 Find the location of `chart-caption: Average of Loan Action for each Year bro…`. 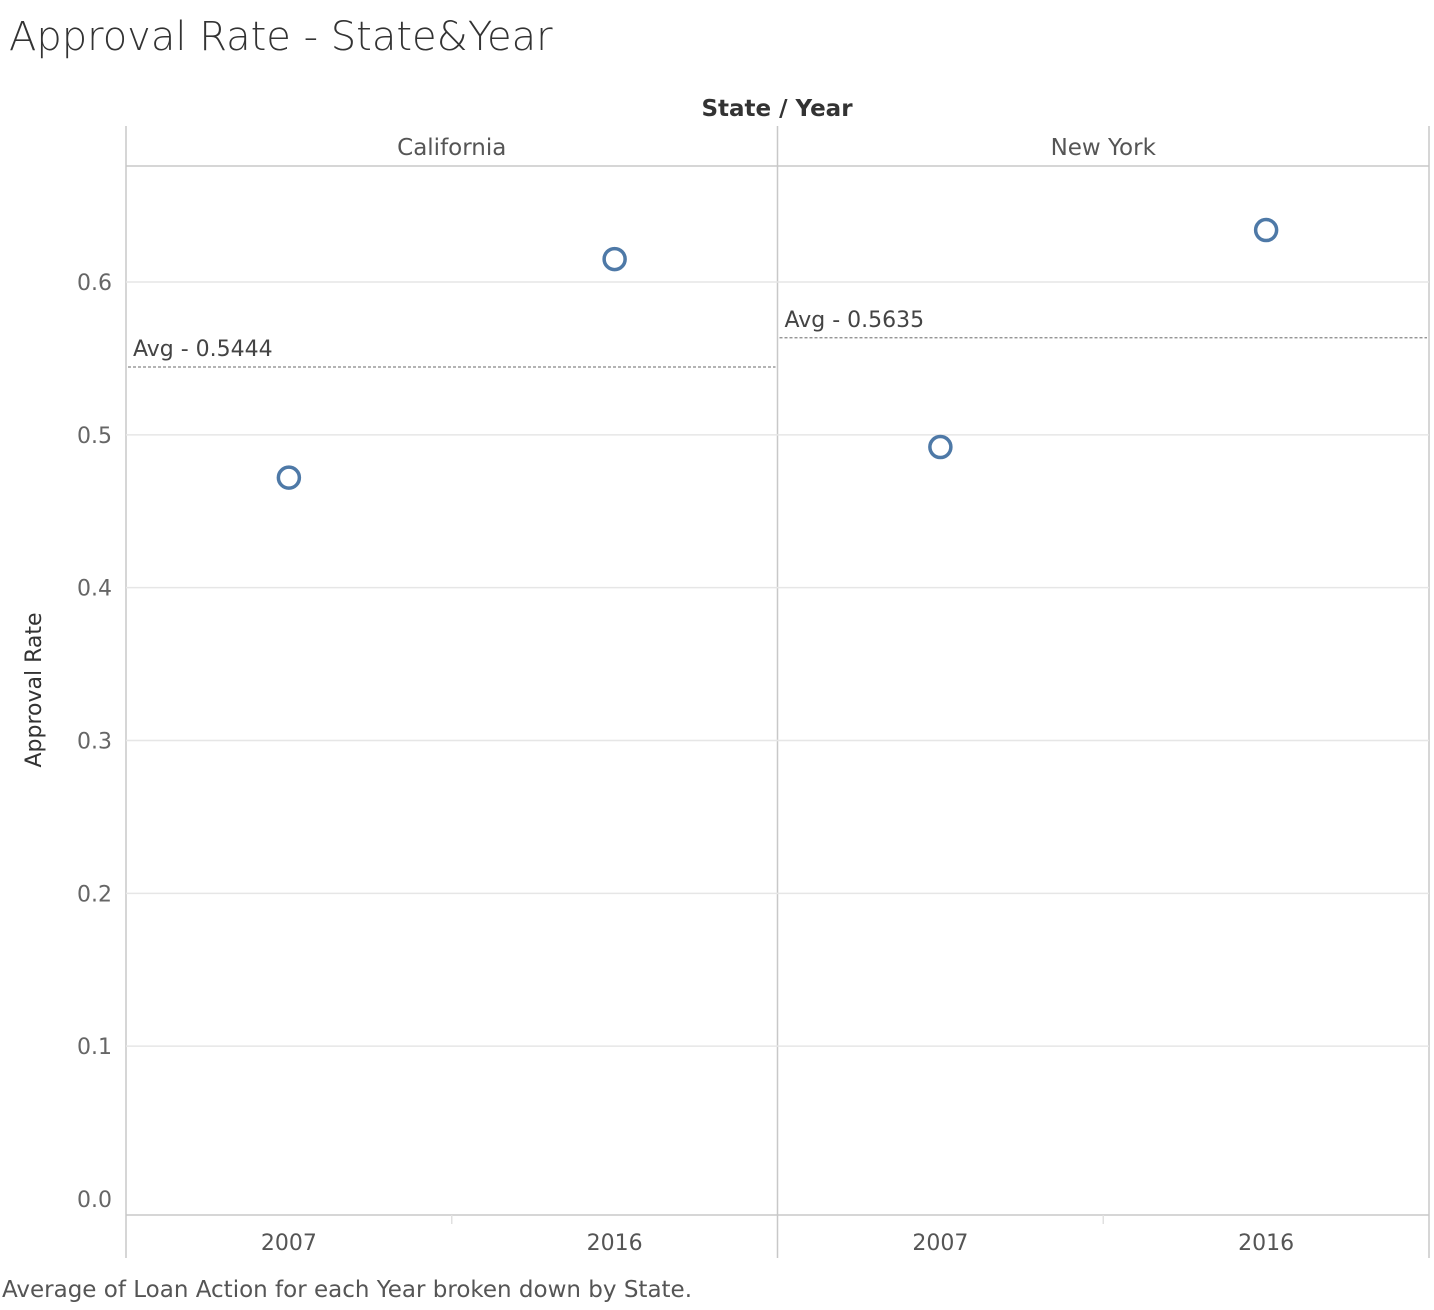

chart-caption: Average of Loan Action for each Year bro… is located at coordinates (347, 1290).